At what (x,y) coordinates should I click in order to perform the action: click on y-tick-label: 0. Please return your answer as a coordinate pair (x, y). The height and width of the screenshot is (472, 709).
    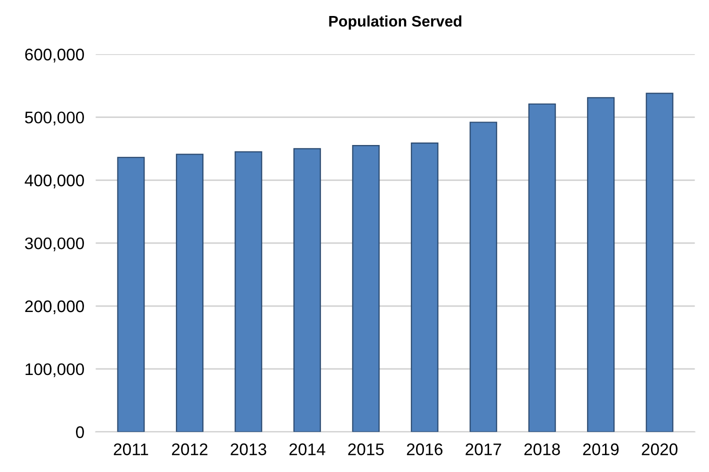
    Looking at the image, I should click on (80, 432).